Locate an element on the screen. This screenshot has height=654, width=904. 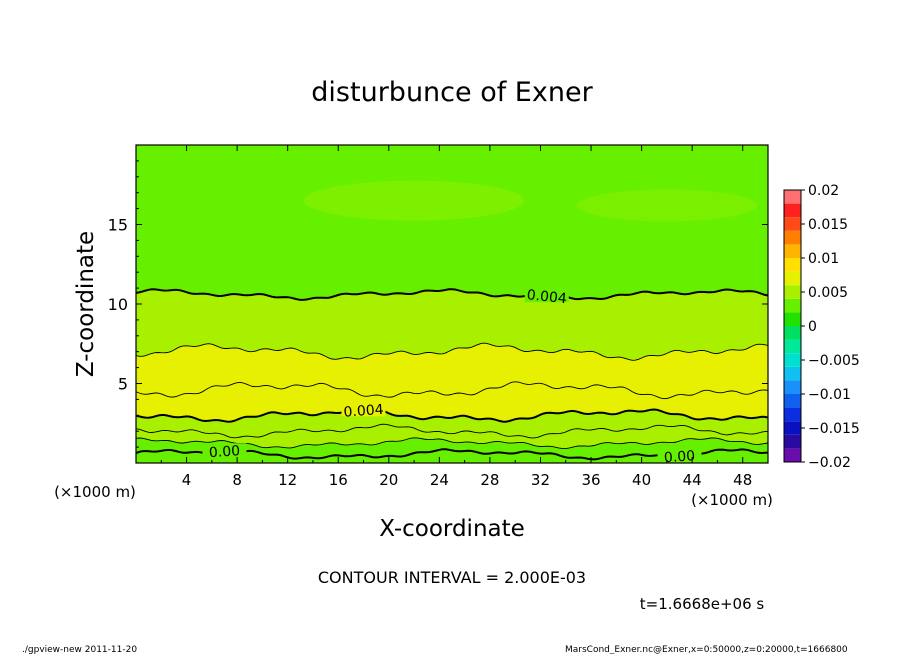
y-tick-label: 15 is located at coordinates (118, 225).